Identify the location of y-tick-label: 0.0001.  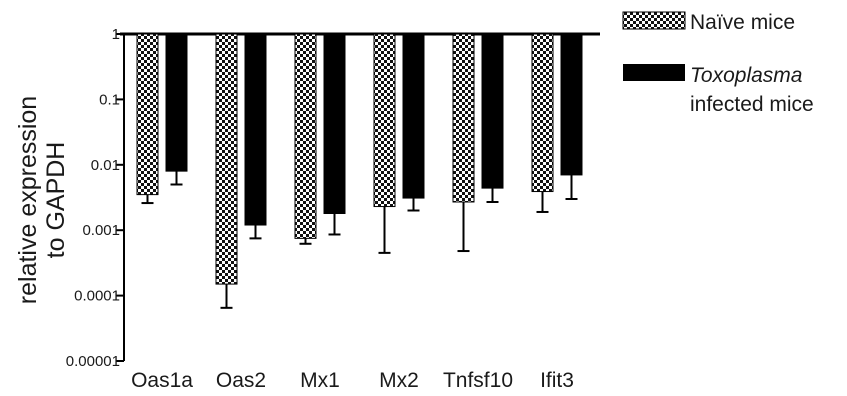
(97, 296).